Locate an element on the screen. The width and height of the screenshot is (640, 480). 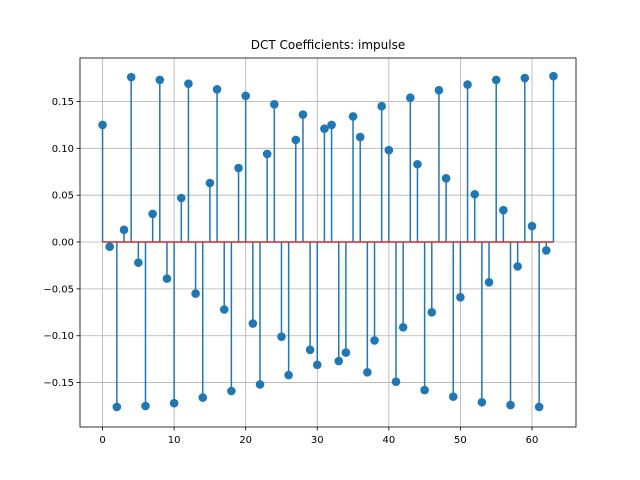
x-tick-label: 30 is located at coordinates (317, 440).